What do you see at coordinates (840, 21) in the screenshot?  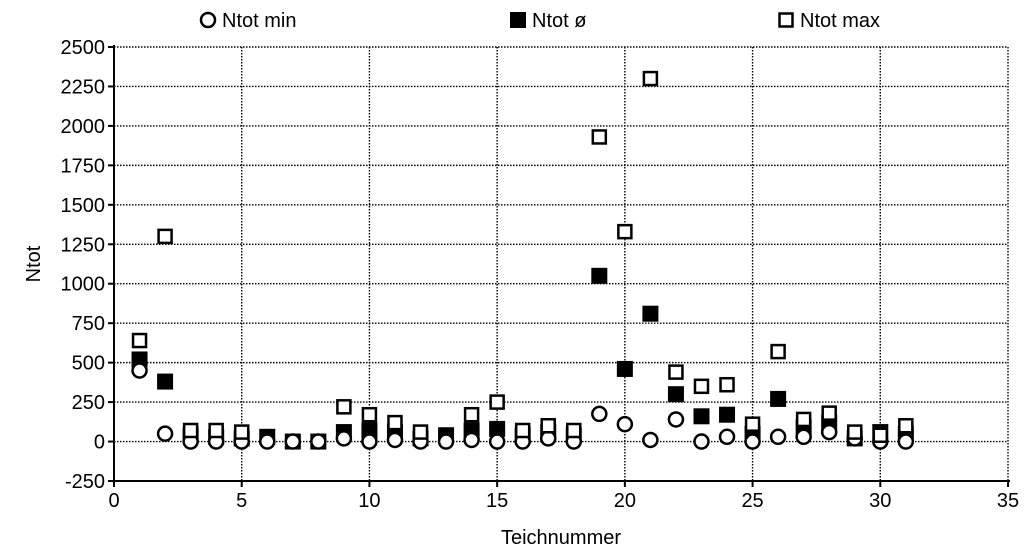 I see `legend-label: Ntot max` at bounding box center [840, 21].